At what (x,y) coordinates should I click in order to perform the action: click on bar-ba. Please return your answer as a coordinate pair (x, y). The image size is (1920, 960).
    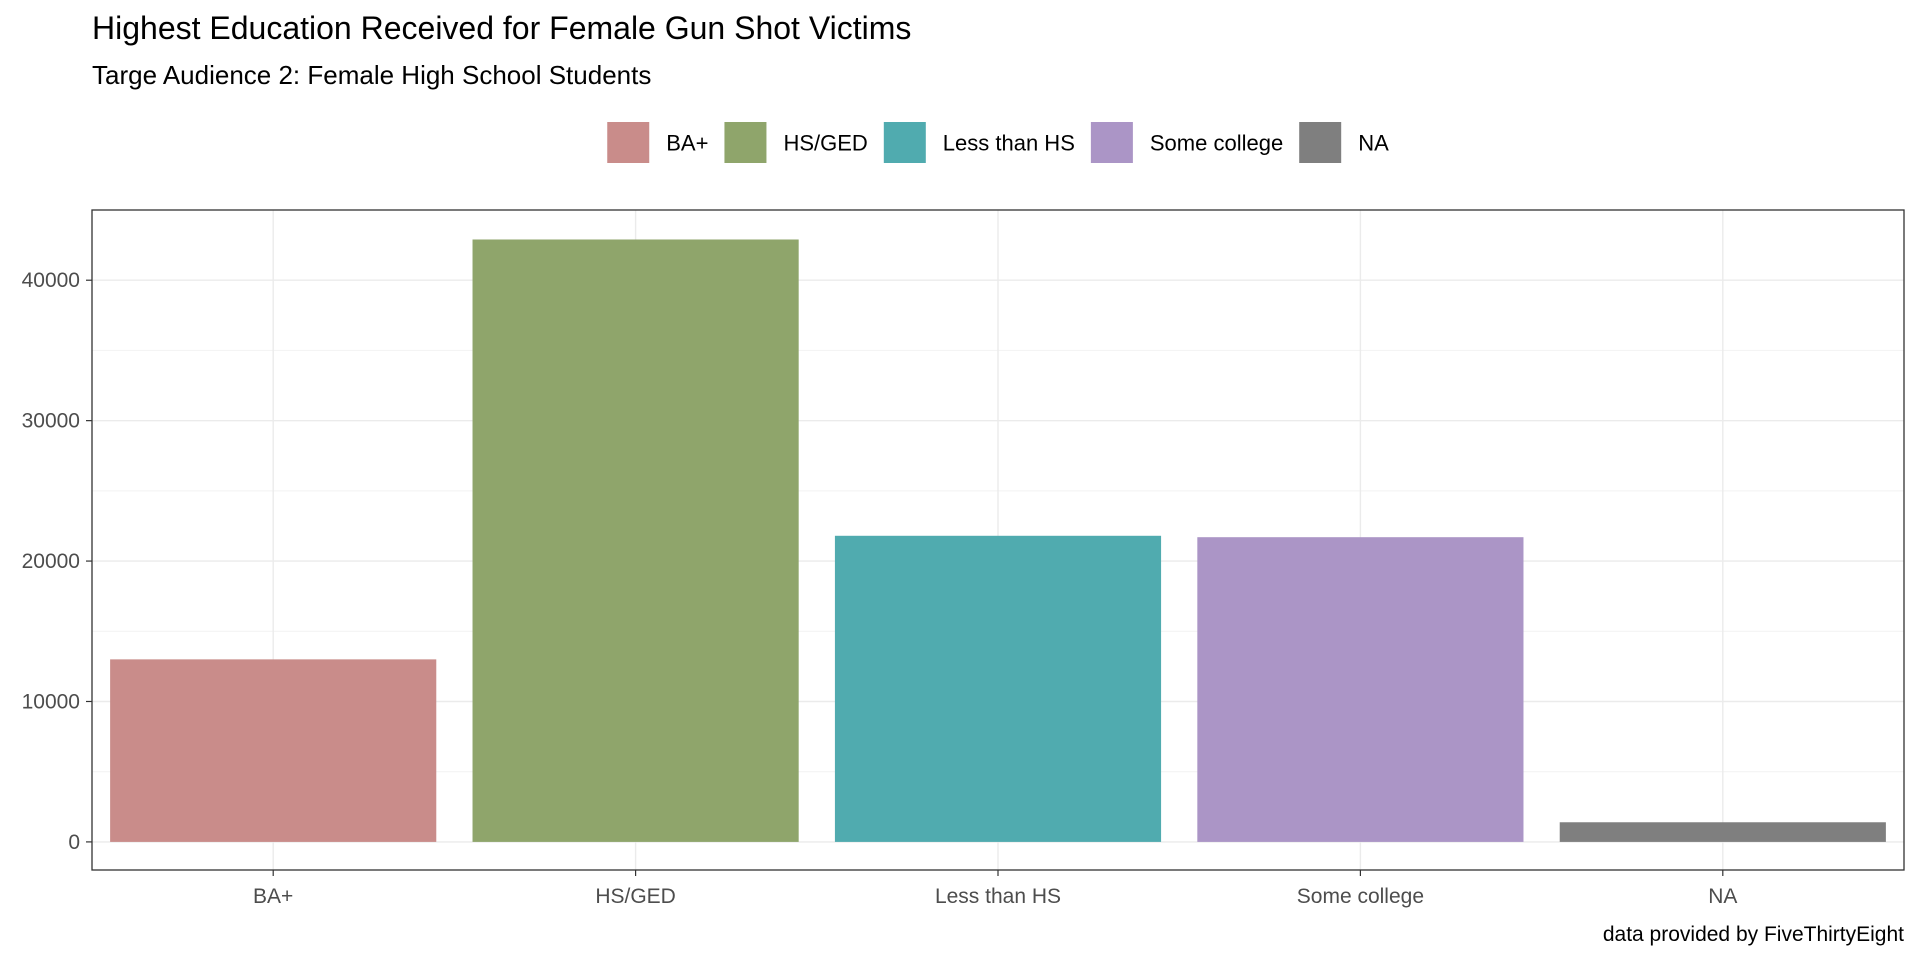
    Looking at the image, I should click on (273, 750).